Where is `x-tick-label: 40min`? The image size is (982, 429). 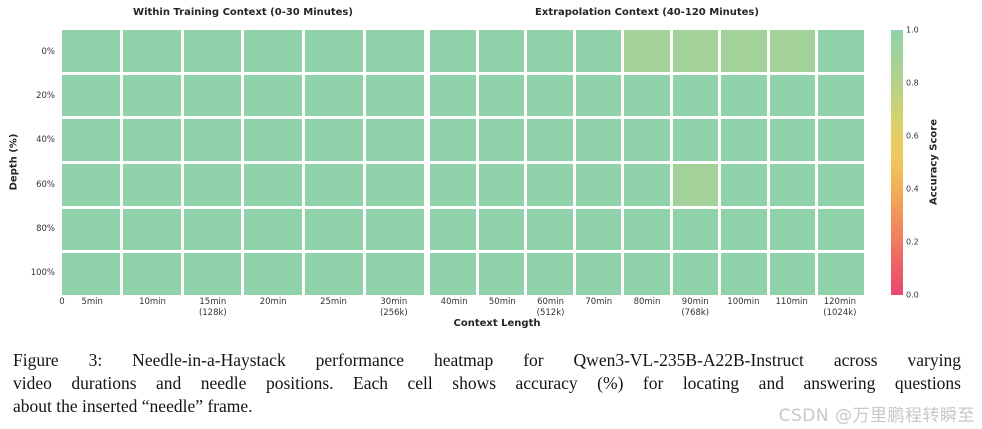
x-tick-label: 40min is located at coordinates (454, 302).